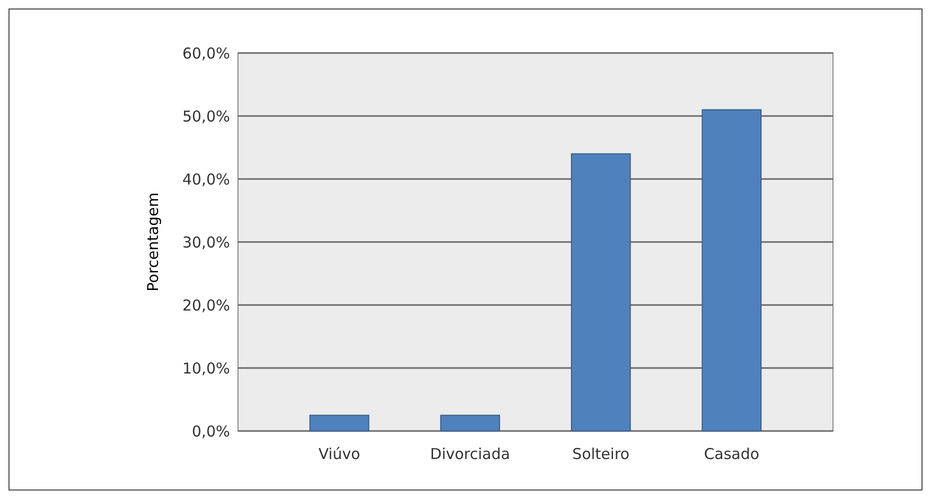 The image size is (931, 499). I want to click on y-tick-label: 40,0%, so click(206, 179).